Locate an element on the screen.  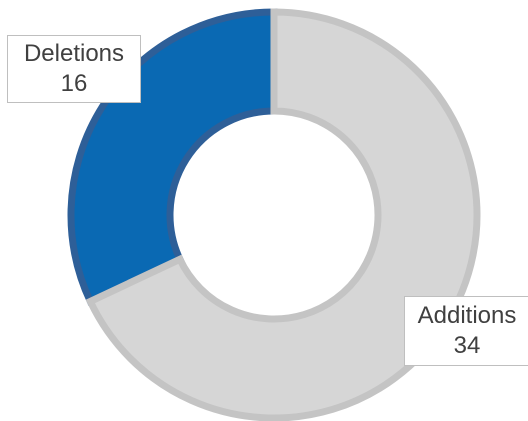
data-label-additions-category: Additions is located at coordinates (467, 315).